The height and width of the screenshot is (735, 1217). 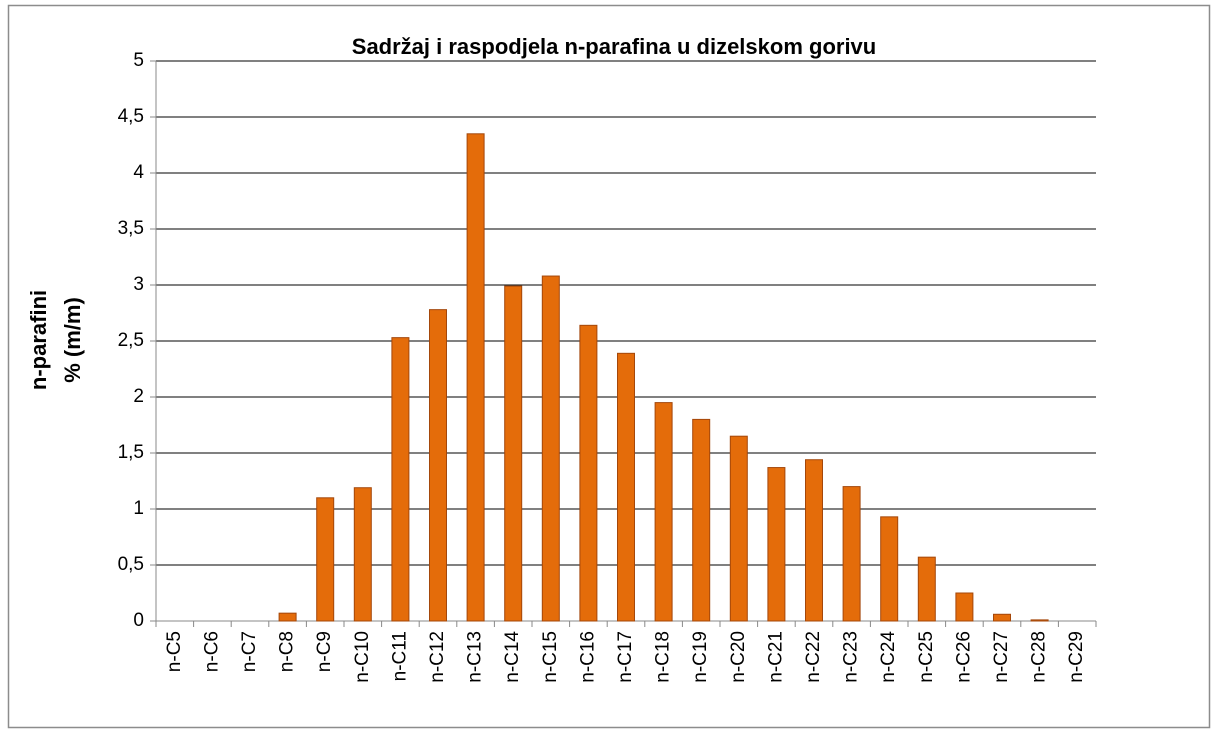 I want to click on y-tick-label: 2,5, so click(x=131, y=340).